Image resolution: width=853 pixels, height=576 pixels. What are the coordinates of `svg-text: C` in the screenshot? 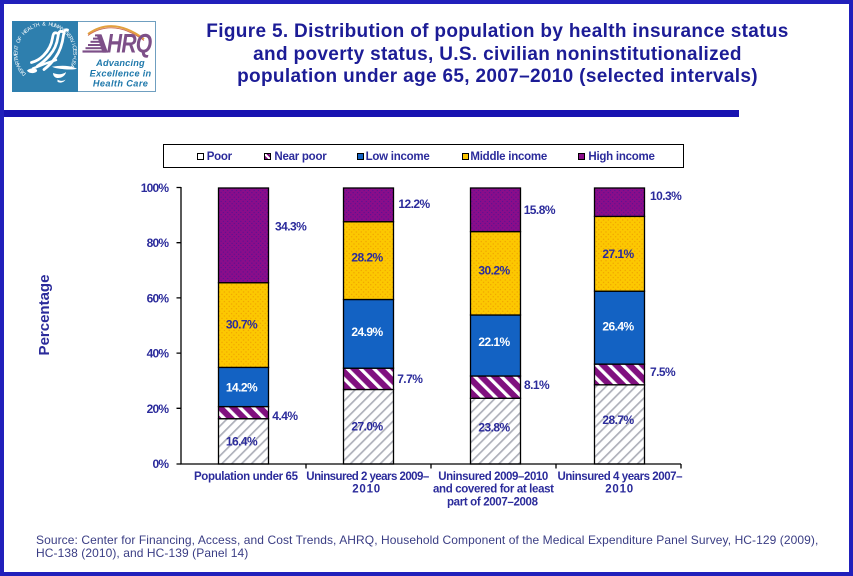 It's located at (73, 47).